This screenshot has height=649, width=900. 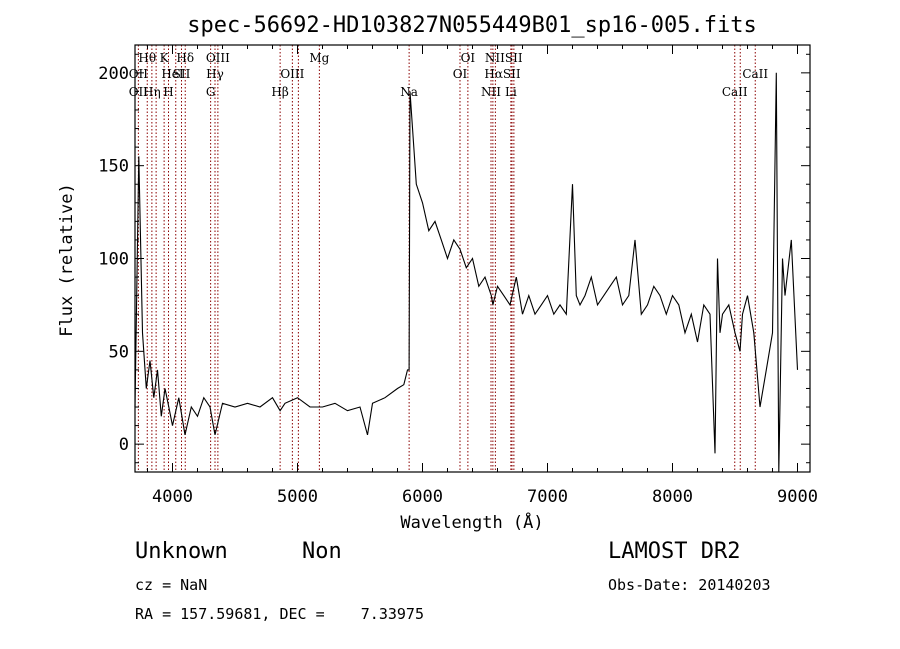 What do you see at coordinates (797, 497) in the screenshot?
I see `x-tick-label: 9000` at bounding box center [797, 497].